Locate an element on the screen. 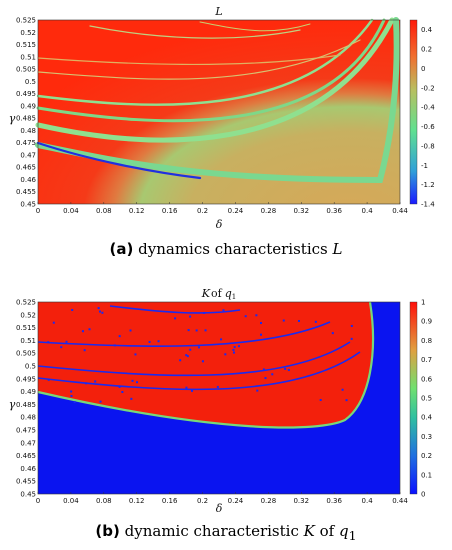 This screenshot has width=452, height=550. chart-b-title-main: K is located at coordinates (206, 293).